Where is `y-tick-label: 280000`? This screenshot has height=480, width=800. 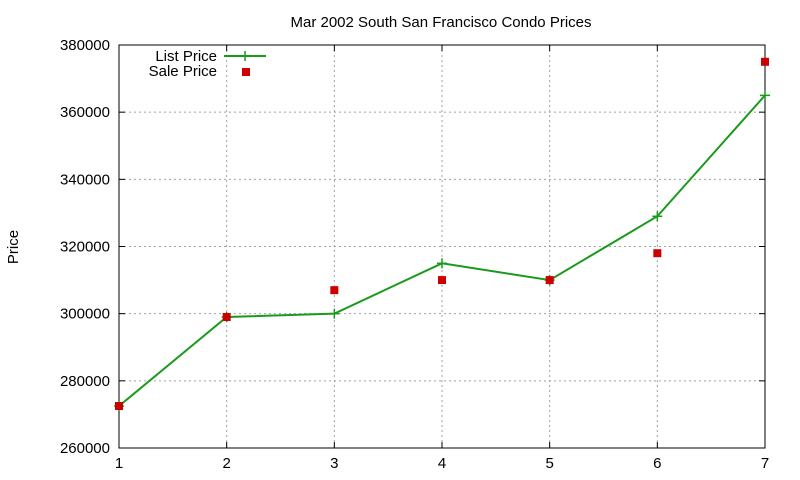 y-tick-label: 280000 is located at coordinates (85, 381).